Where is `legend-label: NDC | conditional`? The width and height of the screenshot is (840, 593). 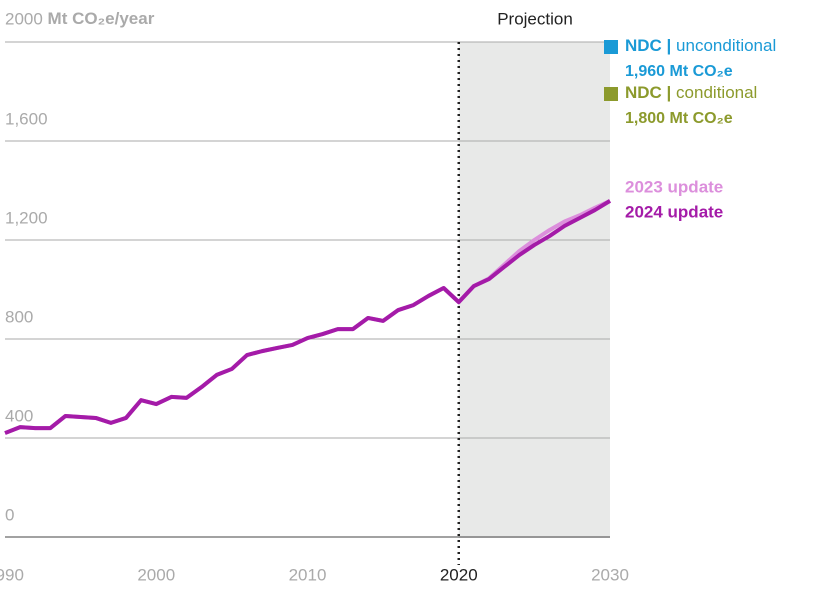 legend-label: NDC | conditional is located at coordinates (691, 92).